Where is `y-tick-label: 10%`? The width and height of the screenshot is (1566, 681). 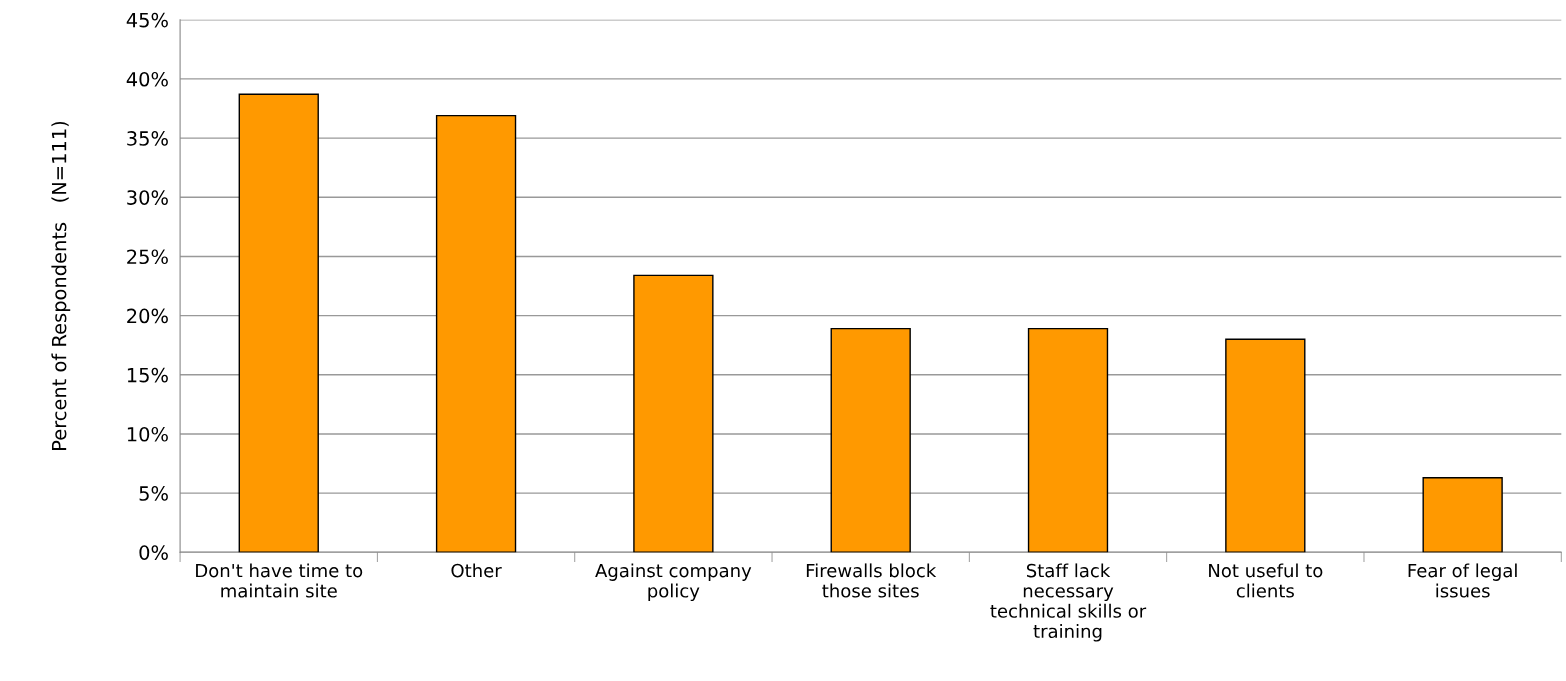 y-tick-label: 10% is located at coordinates (147, 434).